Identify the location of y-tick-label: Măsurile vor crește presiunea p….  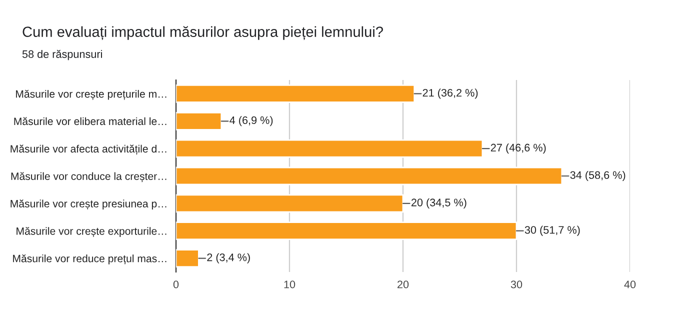
(88, 205).